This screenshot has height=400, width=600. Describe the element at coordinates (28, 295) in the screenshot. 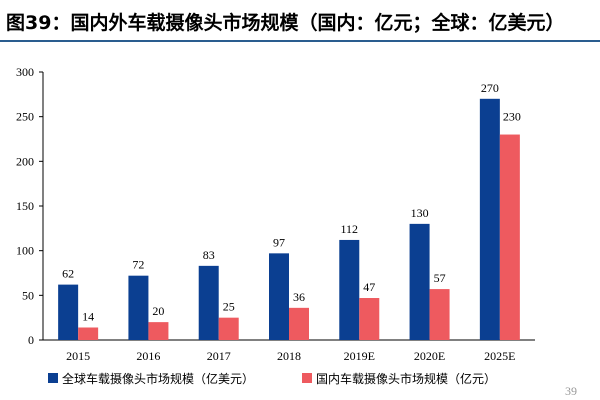

I see `y-tick-label: 50` at that location.